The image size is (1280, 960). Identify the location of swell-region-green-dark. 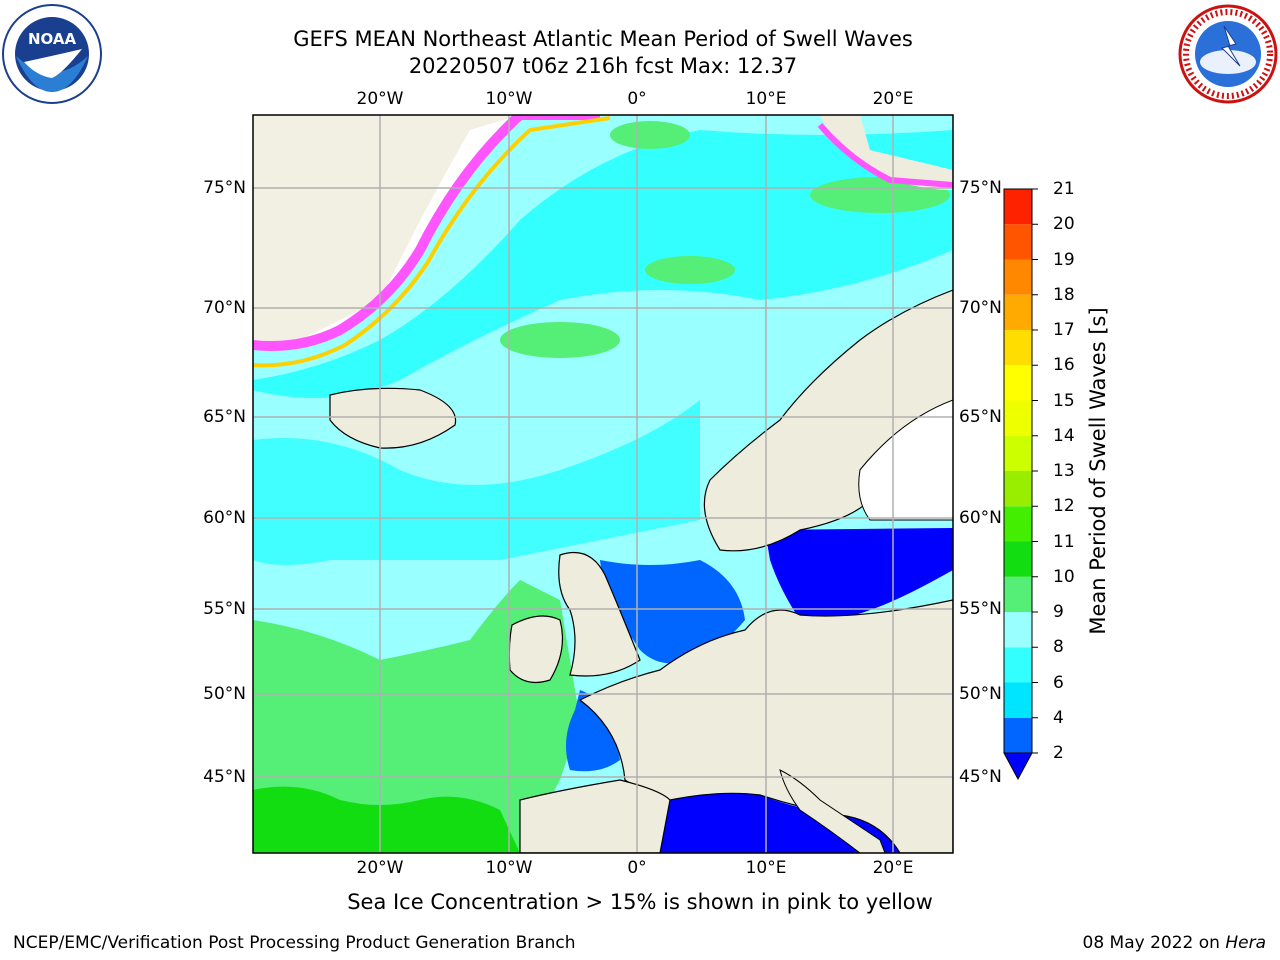
(386, 819).